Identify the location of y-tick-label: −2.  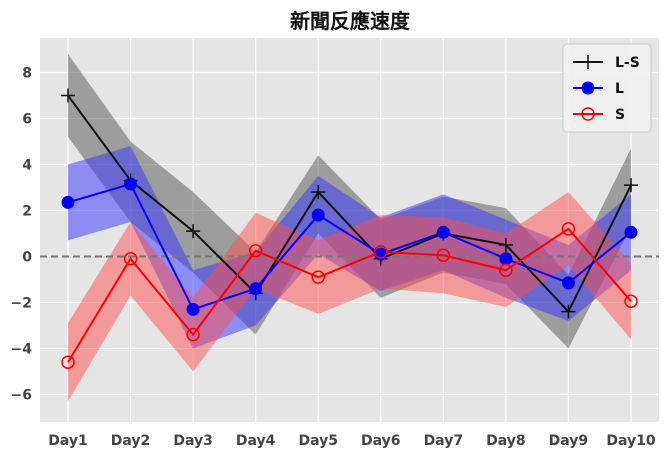
(21, 303).